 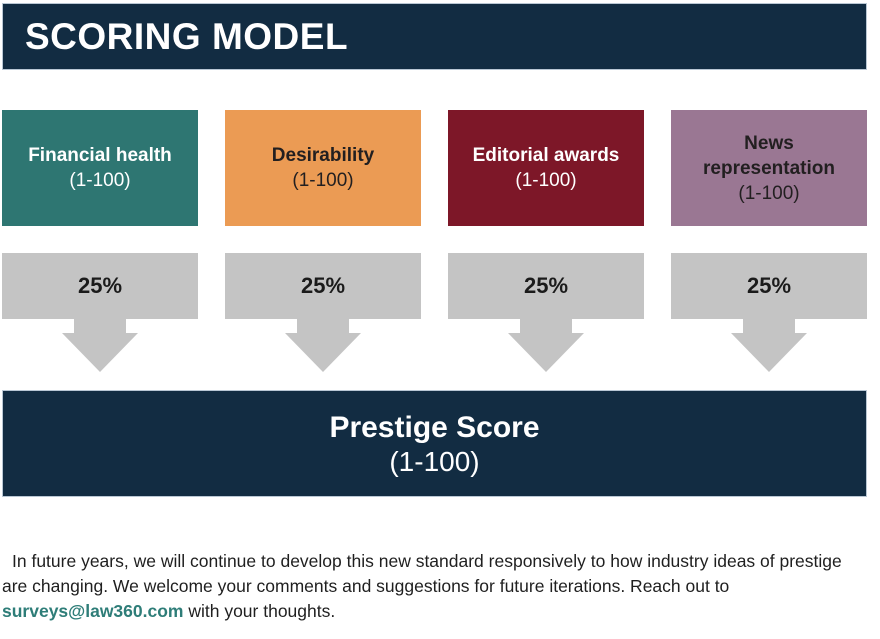 I want to click on weight-arrow-editorial-awards: 25%, so click(x=546, y=312).